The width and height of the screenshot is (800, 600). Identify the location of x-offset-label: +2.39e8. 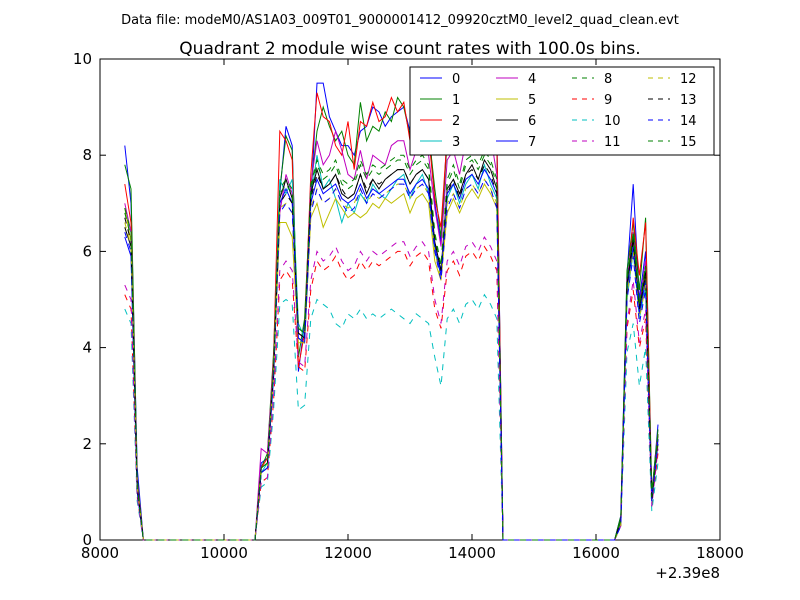
(687, 573).